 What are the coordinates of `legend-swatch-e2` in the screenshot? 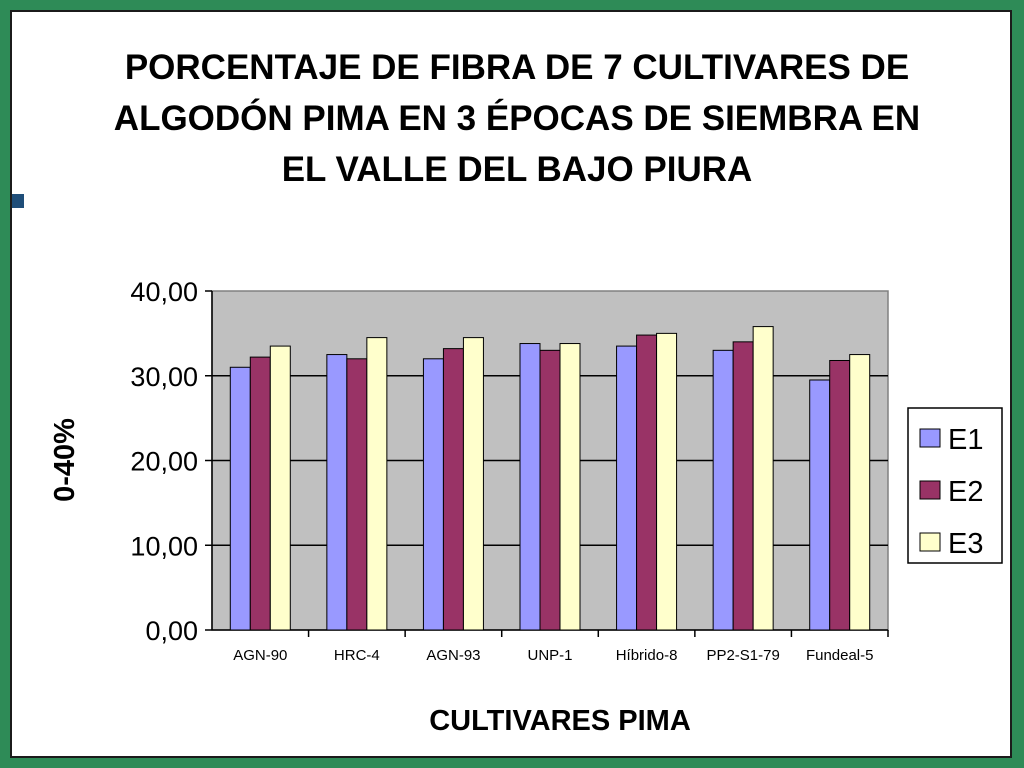 It's located at (930, 490).